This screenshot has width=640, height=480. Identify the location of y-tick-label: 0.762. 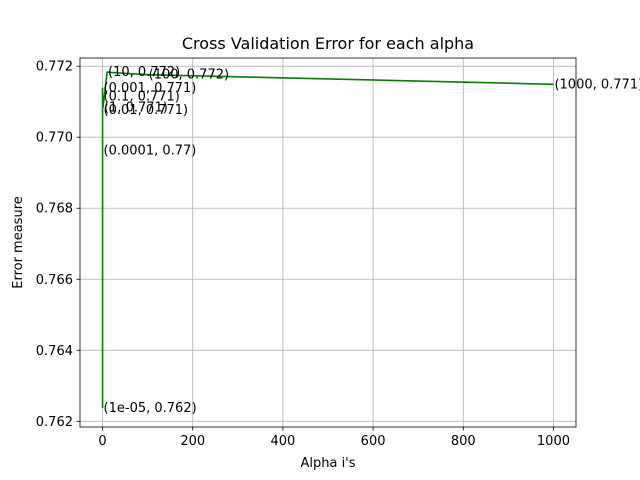
(54, 422).